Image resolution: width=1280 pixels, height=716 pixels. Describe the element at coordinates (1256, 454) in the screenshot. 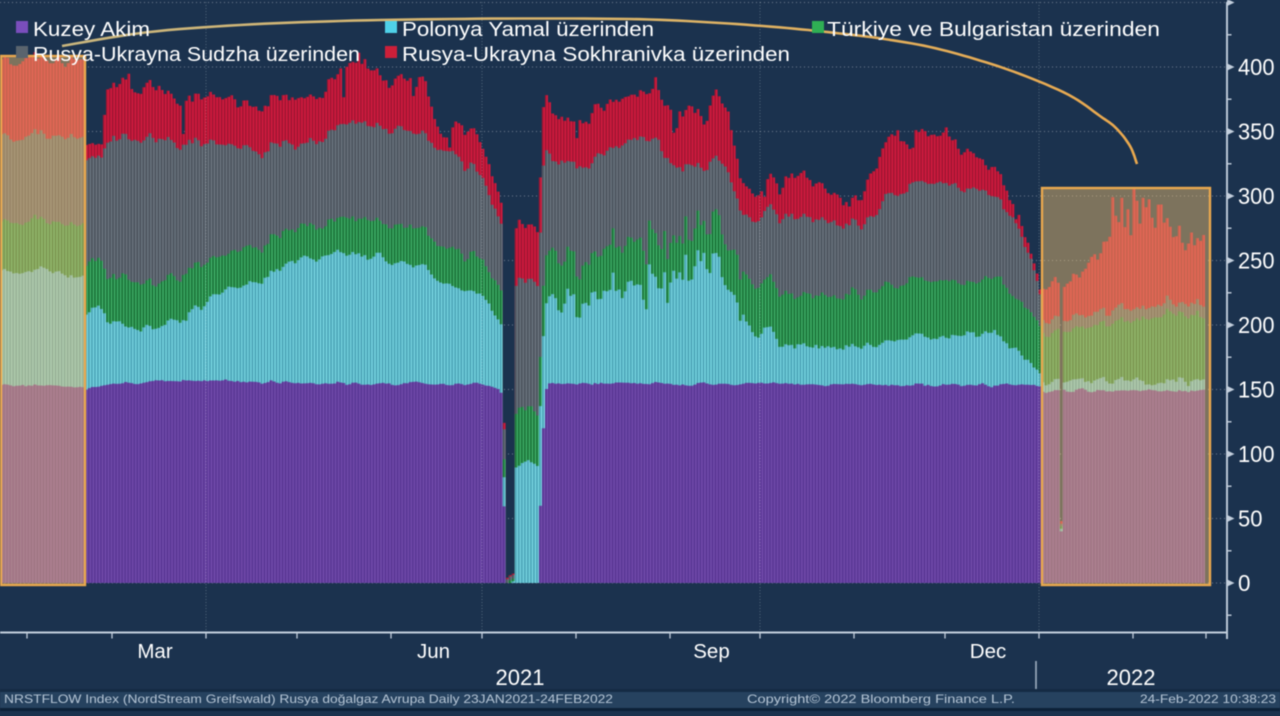

I see `svg-text: 100` at that location.